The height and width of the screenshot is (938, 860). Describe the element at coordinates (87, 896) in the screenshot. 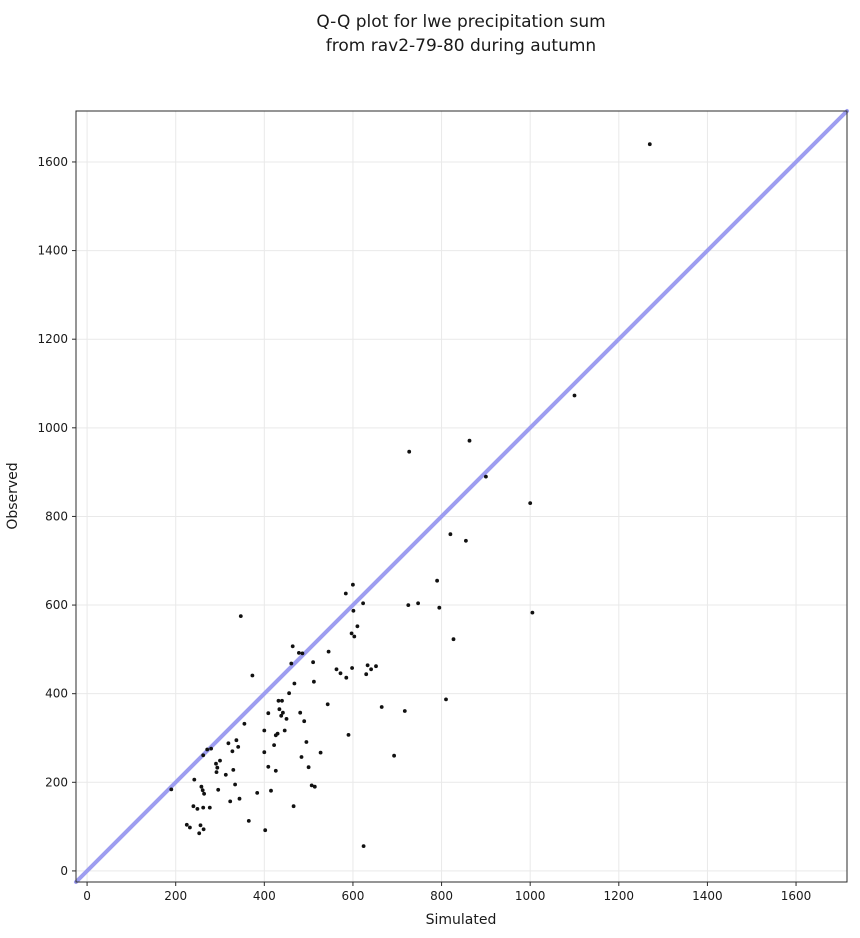

I see `x-tick-label: 0` at that location.